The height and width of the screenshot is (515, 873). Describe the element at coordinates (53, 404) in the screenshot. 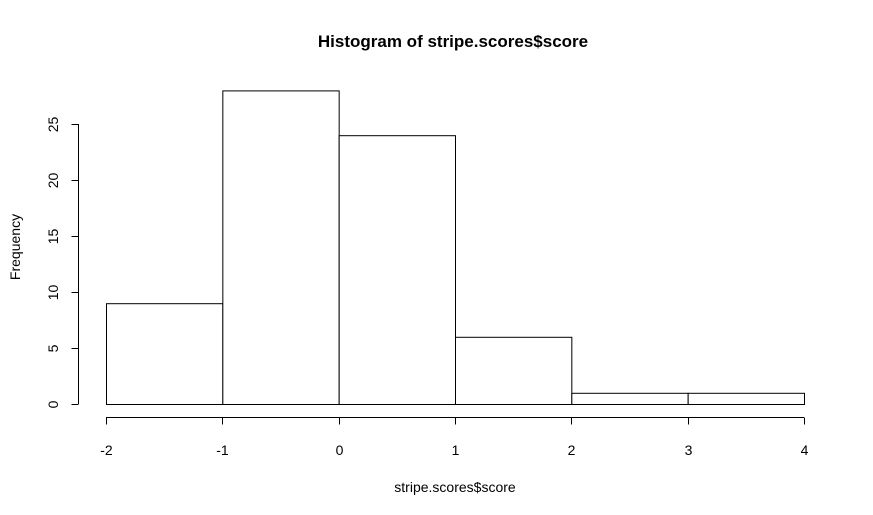

I see `y-tick-label: 0` at that location.